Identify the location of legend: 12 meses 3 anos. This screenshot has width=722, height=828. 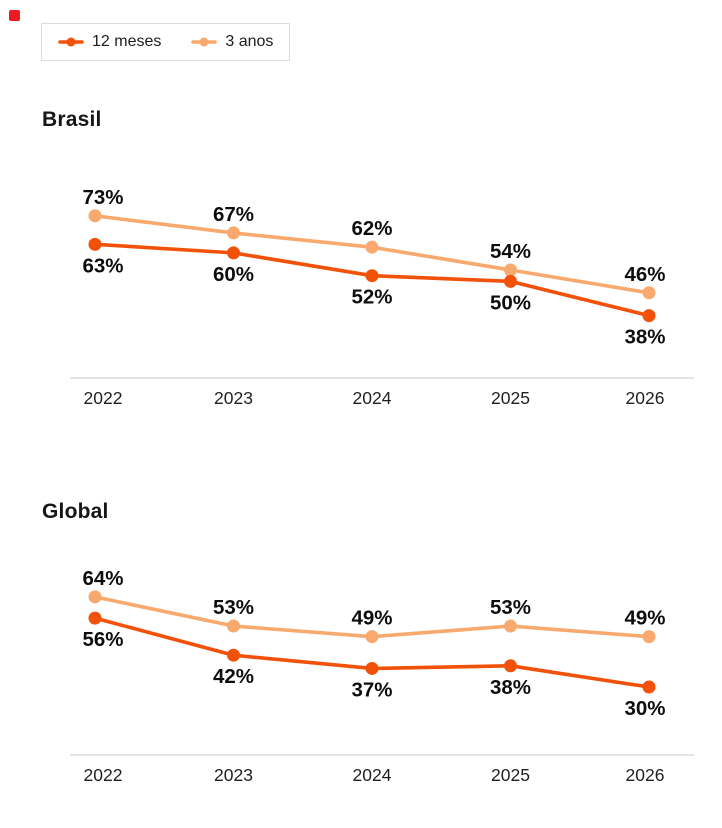
(166, 42).